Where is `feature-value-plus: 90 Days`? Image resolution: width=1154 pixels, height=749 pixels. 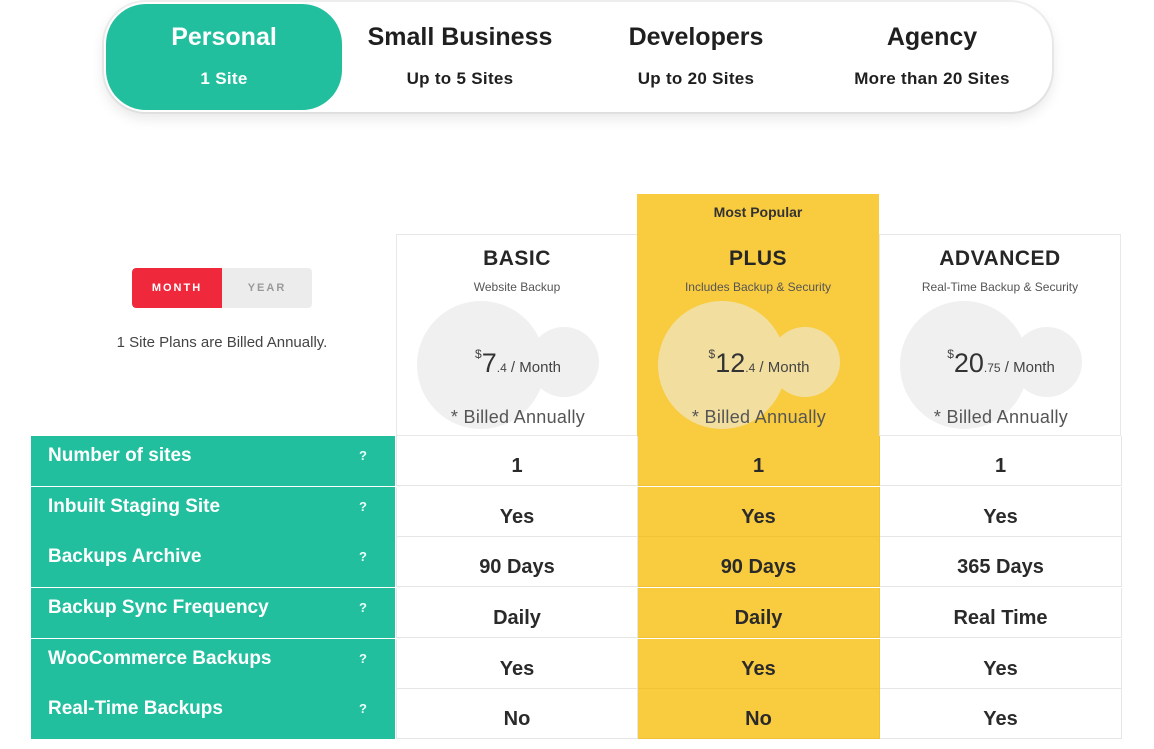
feature-value-plus: 90 Days is located at coordinates (759, 562).